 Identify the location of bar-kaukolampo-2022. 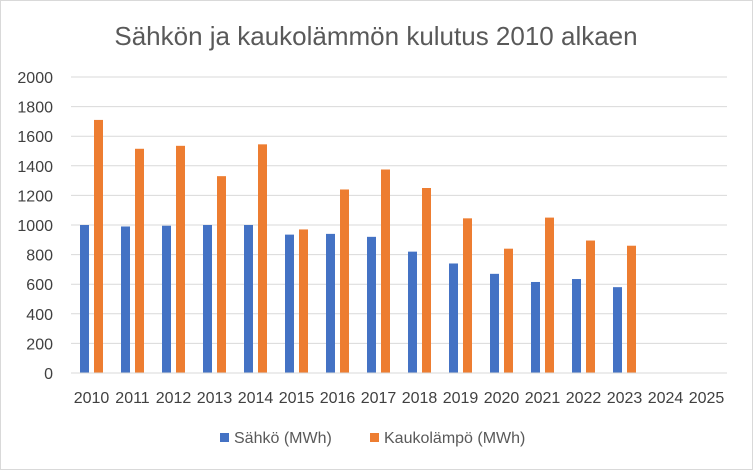
(590, 306).